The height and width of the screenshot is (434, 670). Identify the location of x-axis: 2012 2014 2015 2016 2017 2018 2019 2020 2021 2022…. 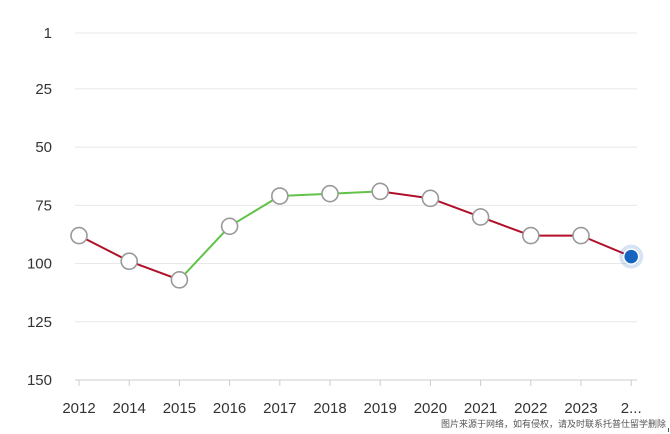
(352, 398).